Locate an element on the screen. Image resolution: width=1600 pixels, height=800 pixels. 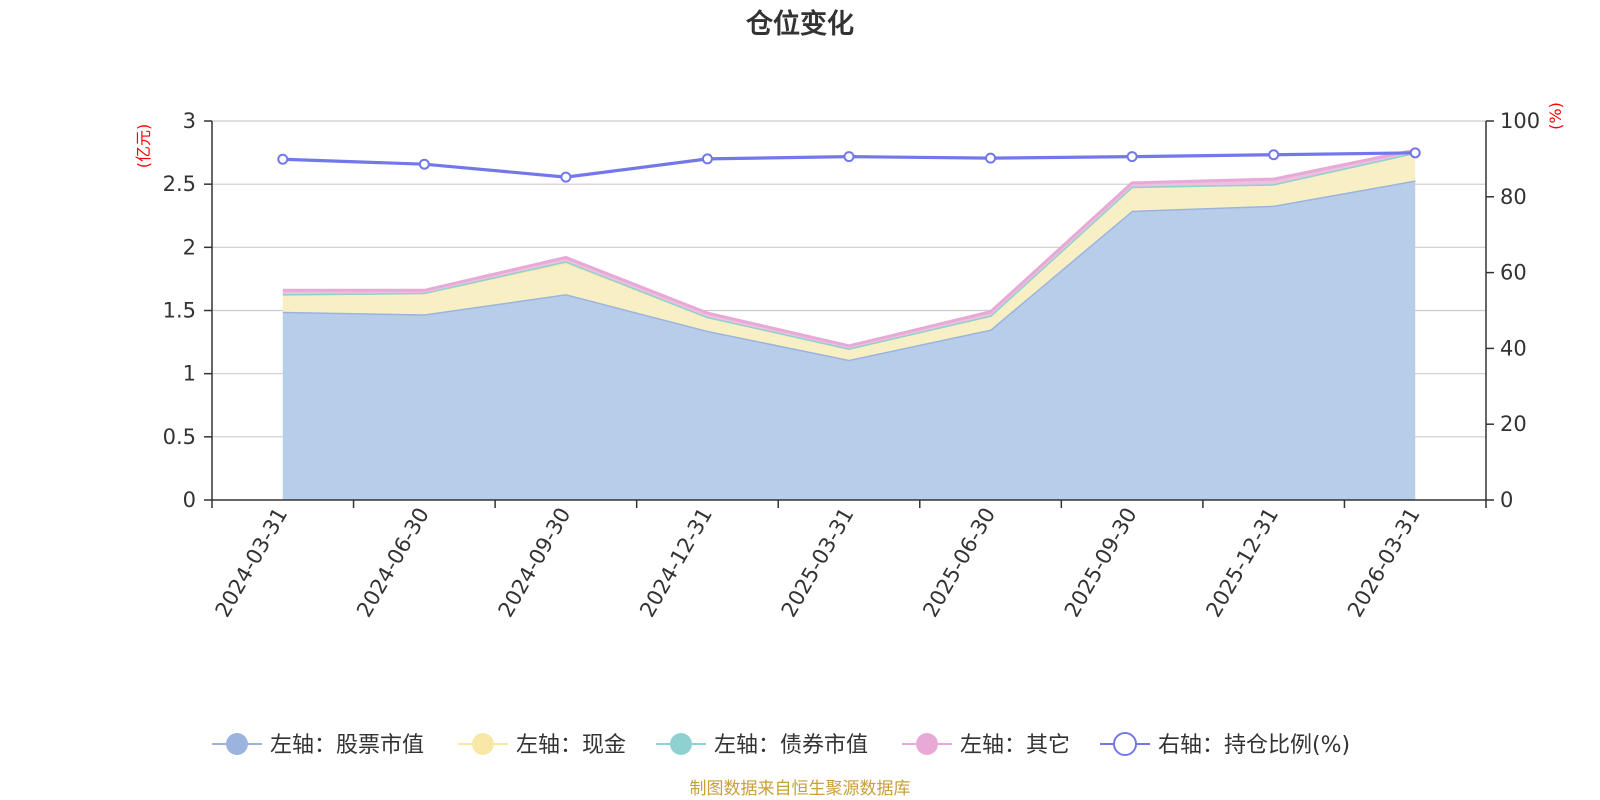
legend-label: 左轴：现金 is located at coordinates (571, 745).